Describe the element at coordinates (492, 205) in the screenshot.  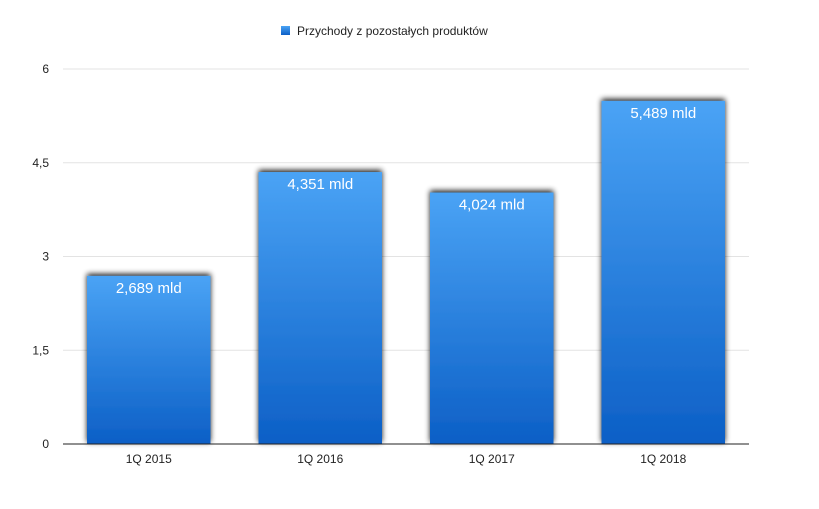
I see `bar-data-label: 4,024 mld` at that location.